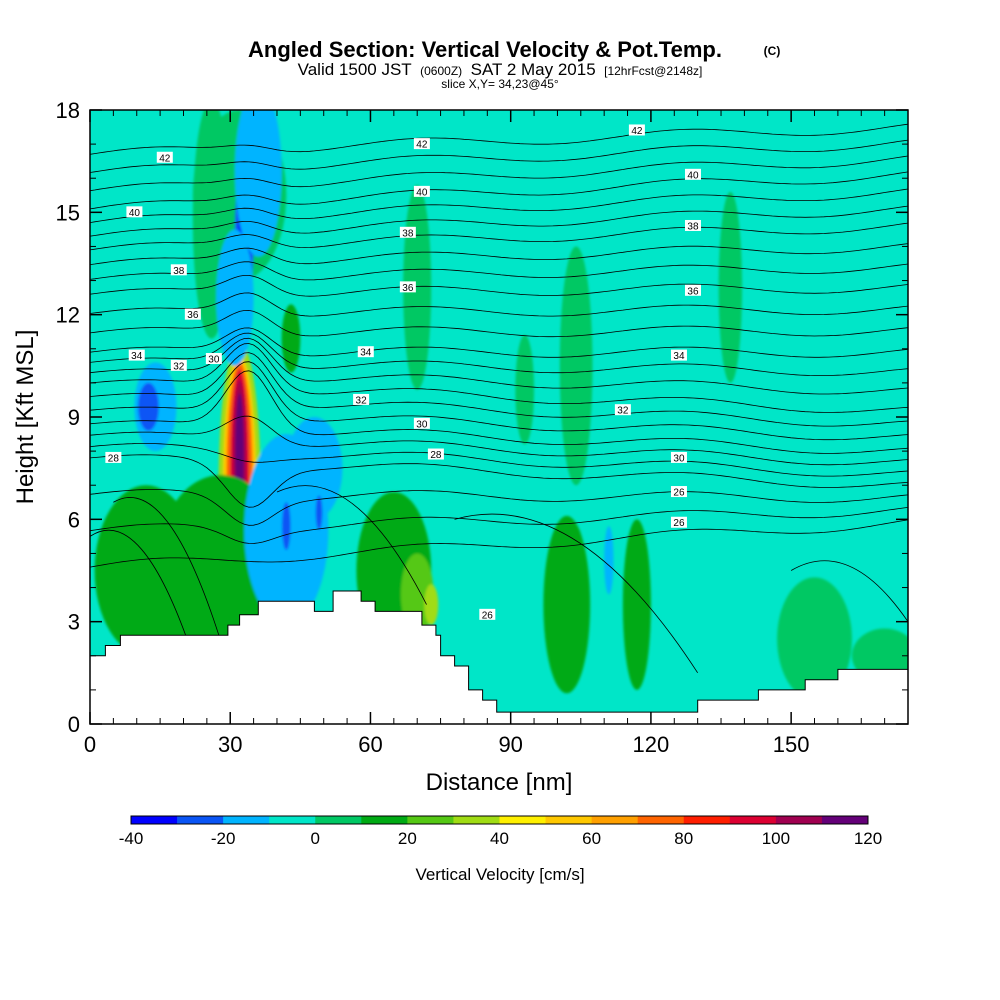 This screenshot has width=1000, height=1000. I want to click on subtitle-zulu: (0600Z), so click(441, 71).